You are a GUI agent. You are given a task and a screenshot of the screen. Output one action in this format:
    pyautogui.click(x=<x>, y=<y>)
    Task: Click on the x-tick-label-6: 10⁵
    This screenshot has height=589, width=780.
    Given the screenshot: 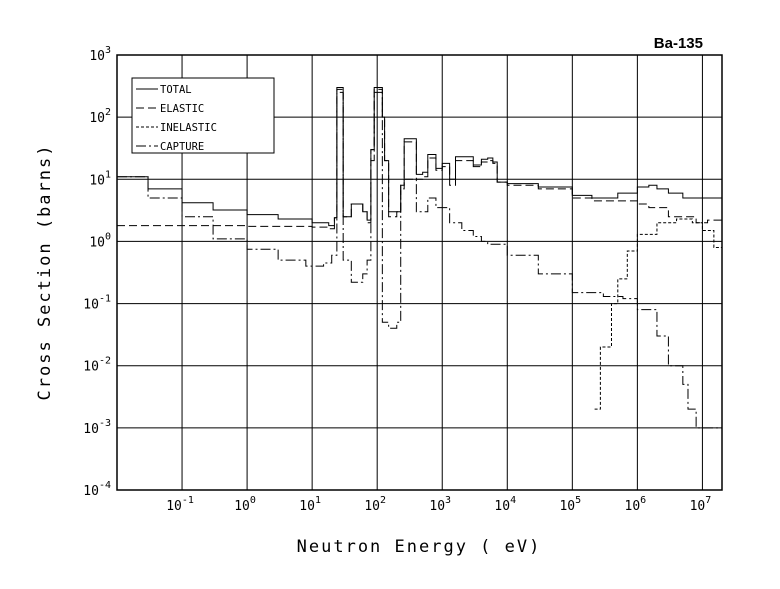 What is the action you would take?
    pyautogui.click(x=570, y=504)
    